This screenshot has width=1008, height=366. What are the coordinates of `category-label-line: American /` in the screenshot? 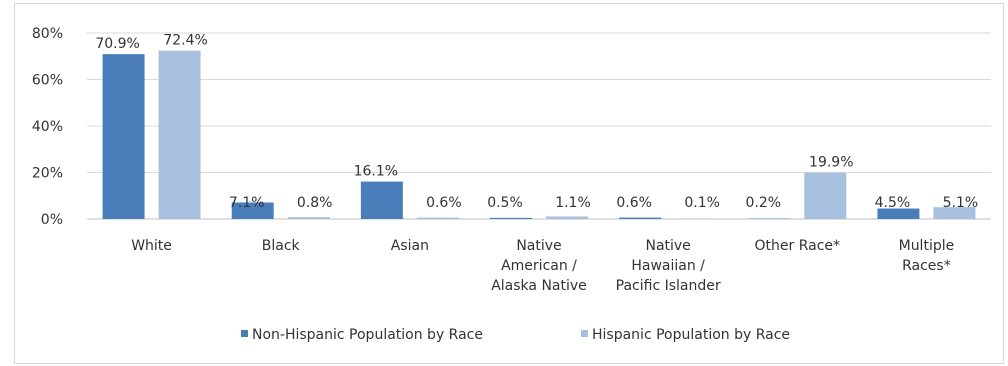 It's located at (539, 266).